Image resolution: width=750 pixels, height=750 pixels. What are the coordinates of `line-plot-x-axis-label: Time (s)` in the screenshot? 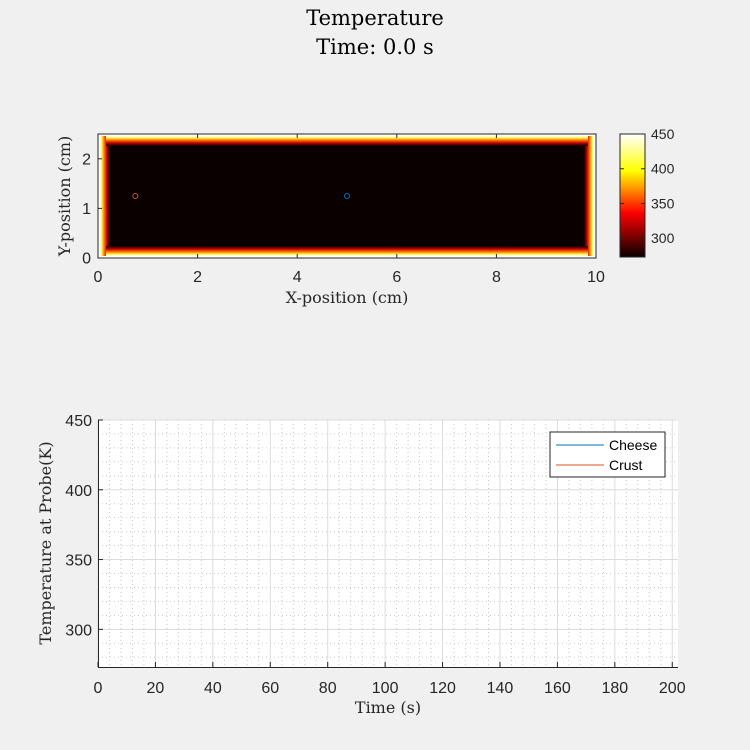 It's located at (388, 707).